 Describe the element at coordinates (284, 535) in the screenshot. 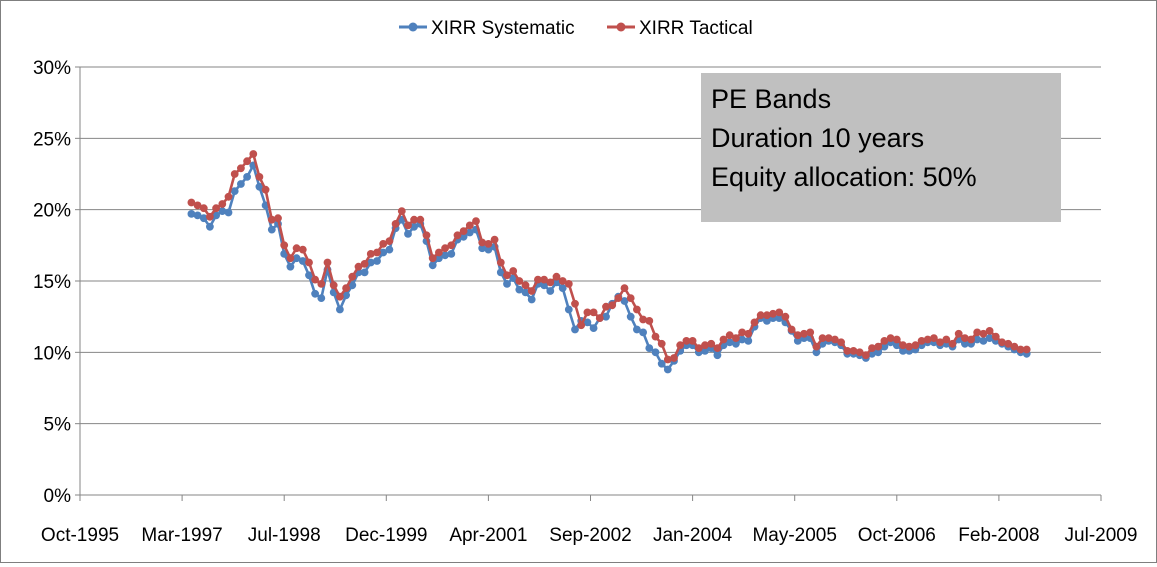

I see `x-tick-label: Jul-1998` at that location.